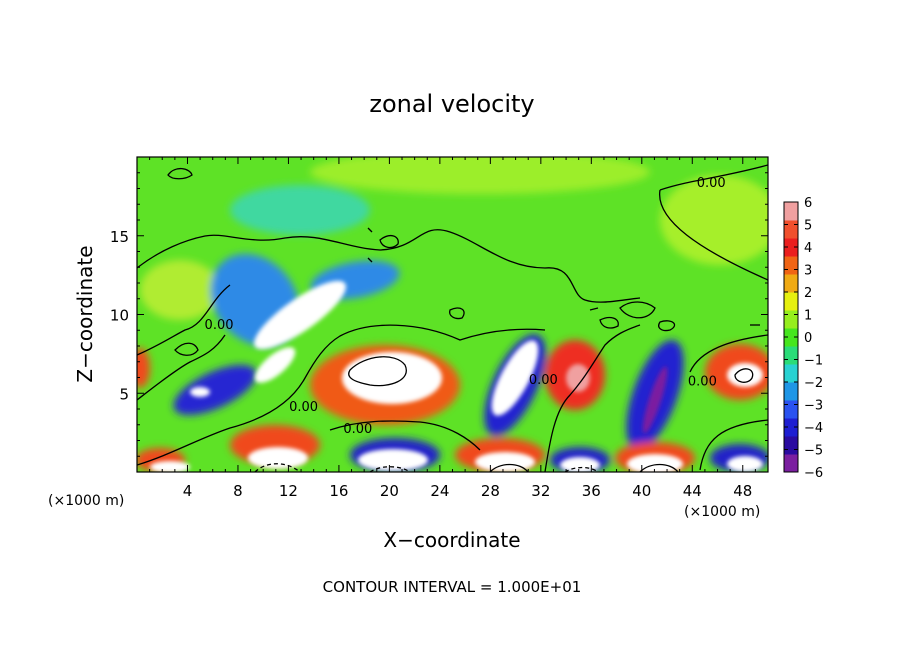 This screenshot has width=904, height=654. What do you see at coordinates (389, 491) in the screenshot?
I see `x-tick-label: 20` at bounding box center [389, 491].